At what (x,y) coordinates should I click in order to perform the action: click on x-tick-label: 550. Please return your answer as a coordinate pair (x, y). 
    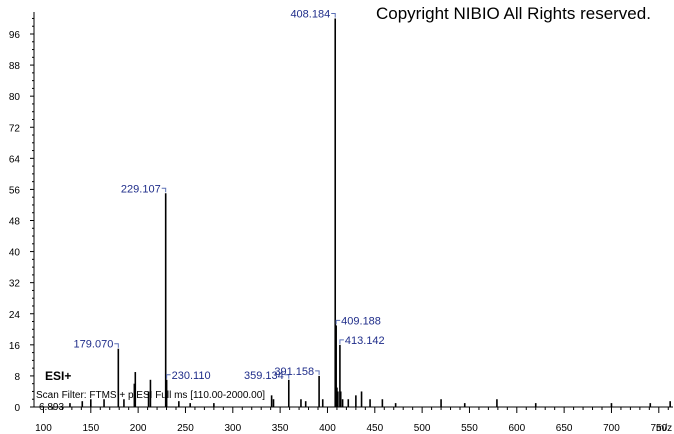
    Looking at the image, I should click on (469, 428).